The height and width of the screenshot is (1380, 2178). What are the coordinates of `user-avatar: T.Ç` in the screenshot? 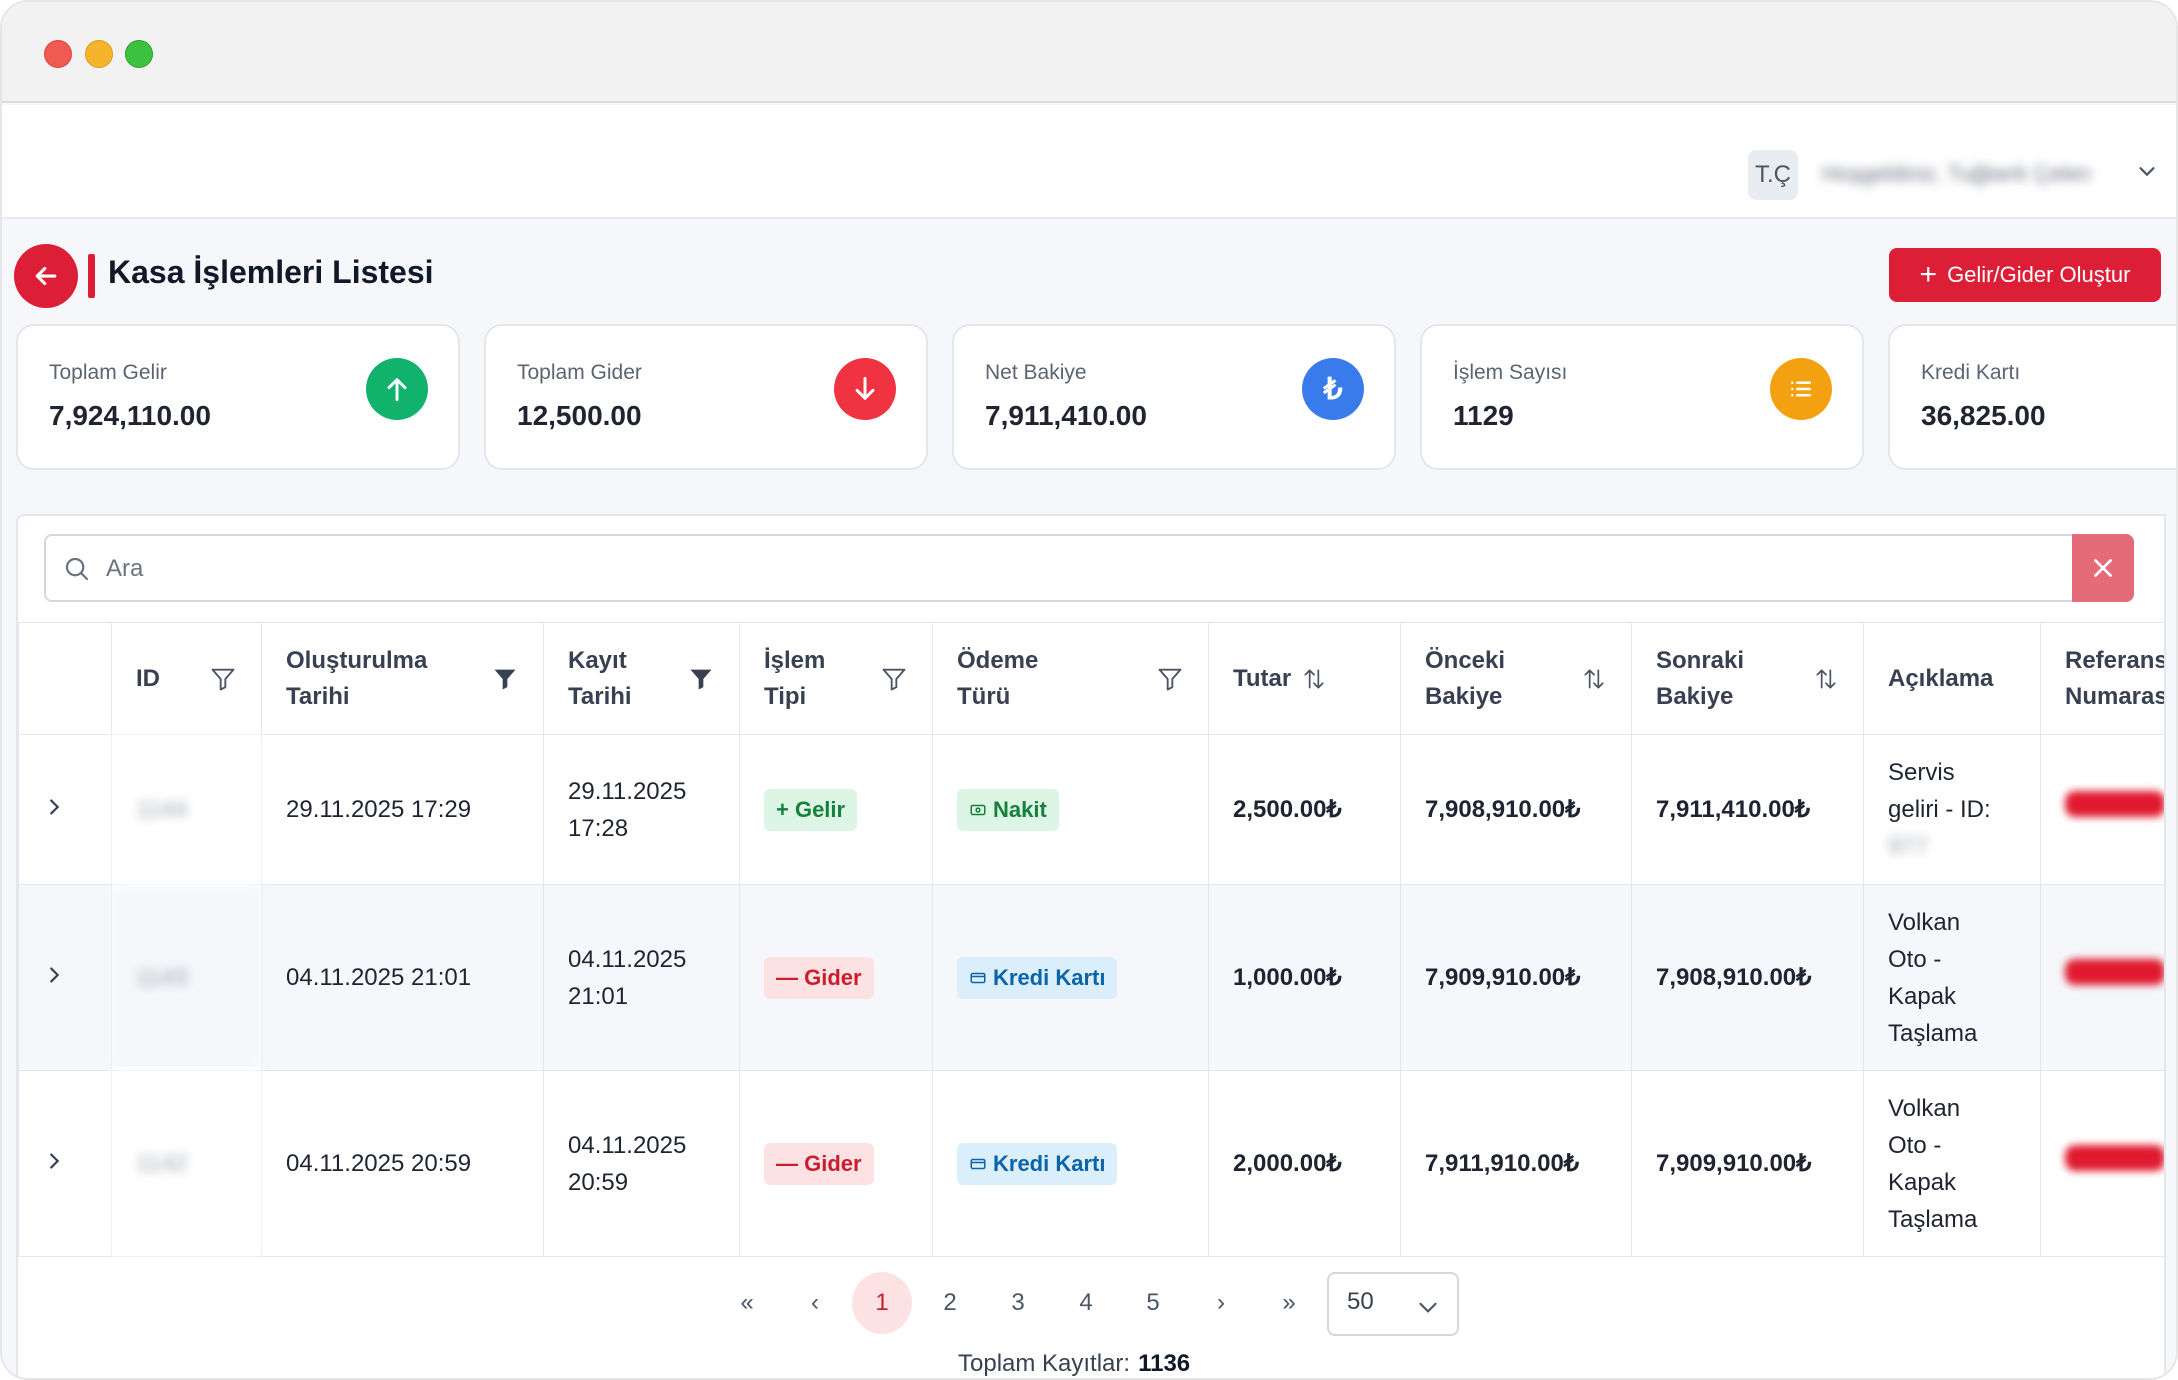 It's located at (1773, 175).